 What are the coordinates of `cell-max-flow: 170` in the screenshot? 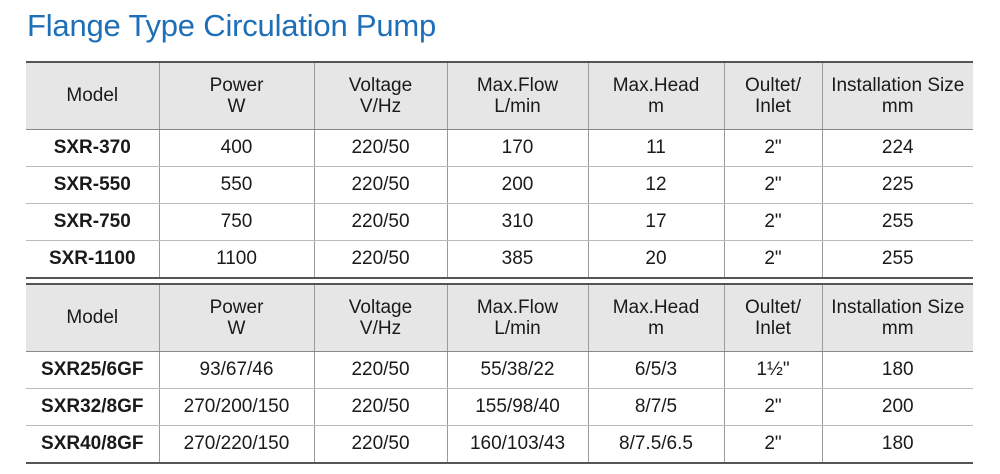 It's located at (517, 148).